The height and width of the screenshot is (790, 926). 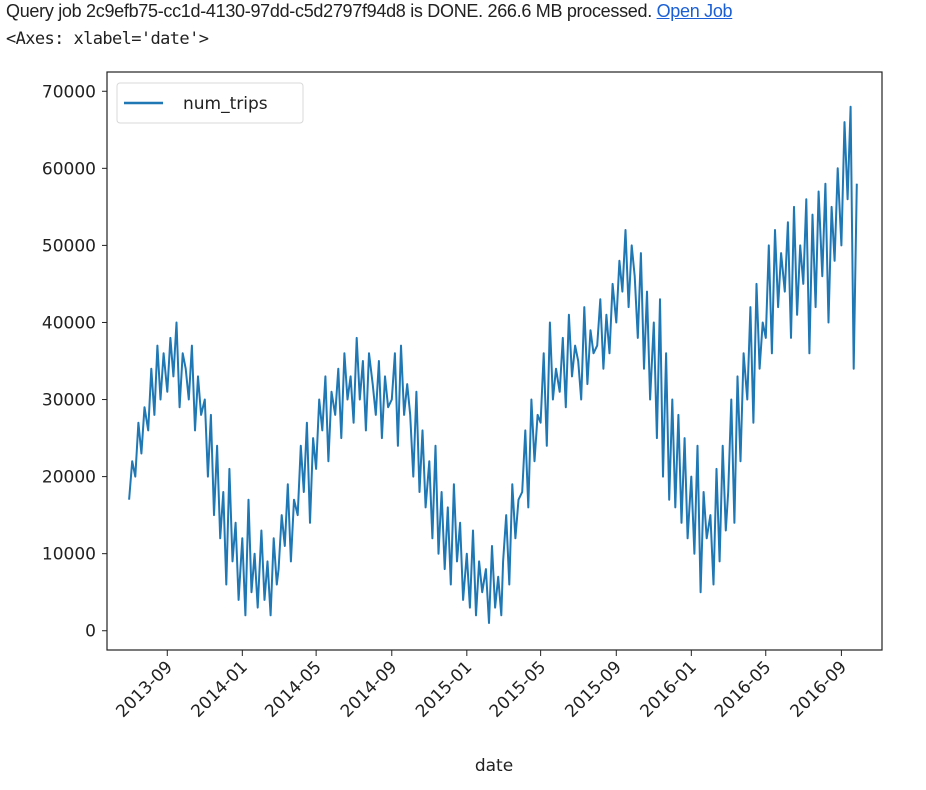 What do you see at coordinates (593, 689) in the screenshot?
I see `x-tick-label: 2015-09` at bounding box center [593, 689].